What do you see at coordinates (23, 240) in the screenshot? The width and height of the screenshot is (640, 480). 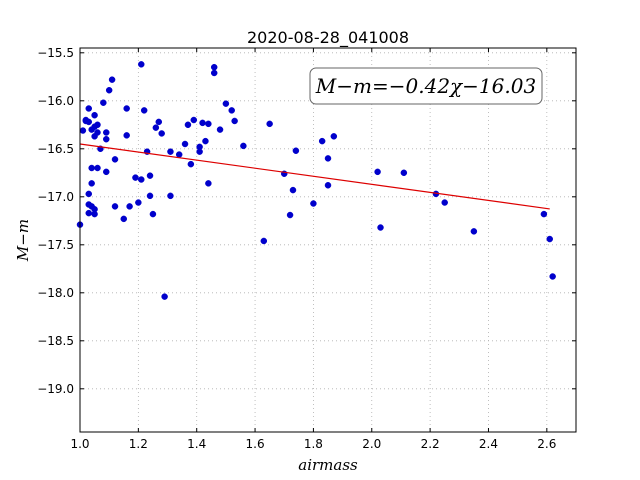 I see `y-axis-label: M−m` at bounding box center [23, 240].